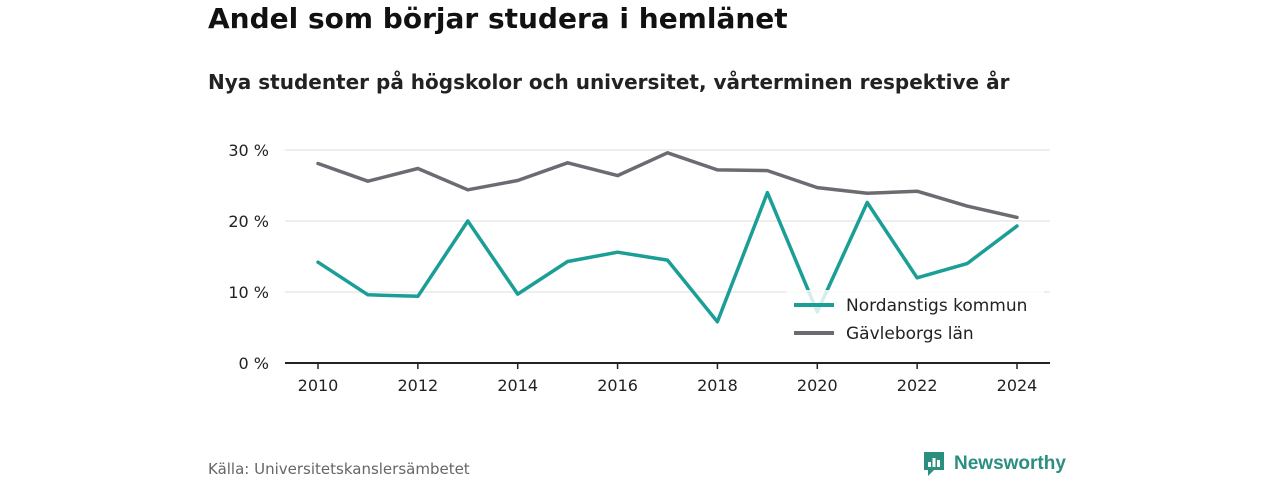 This screenshot has width=1280, height=480. Describe the element at coordinates (617, 385) in the screenshot. I see `x-tick-label: 2016` at that location.